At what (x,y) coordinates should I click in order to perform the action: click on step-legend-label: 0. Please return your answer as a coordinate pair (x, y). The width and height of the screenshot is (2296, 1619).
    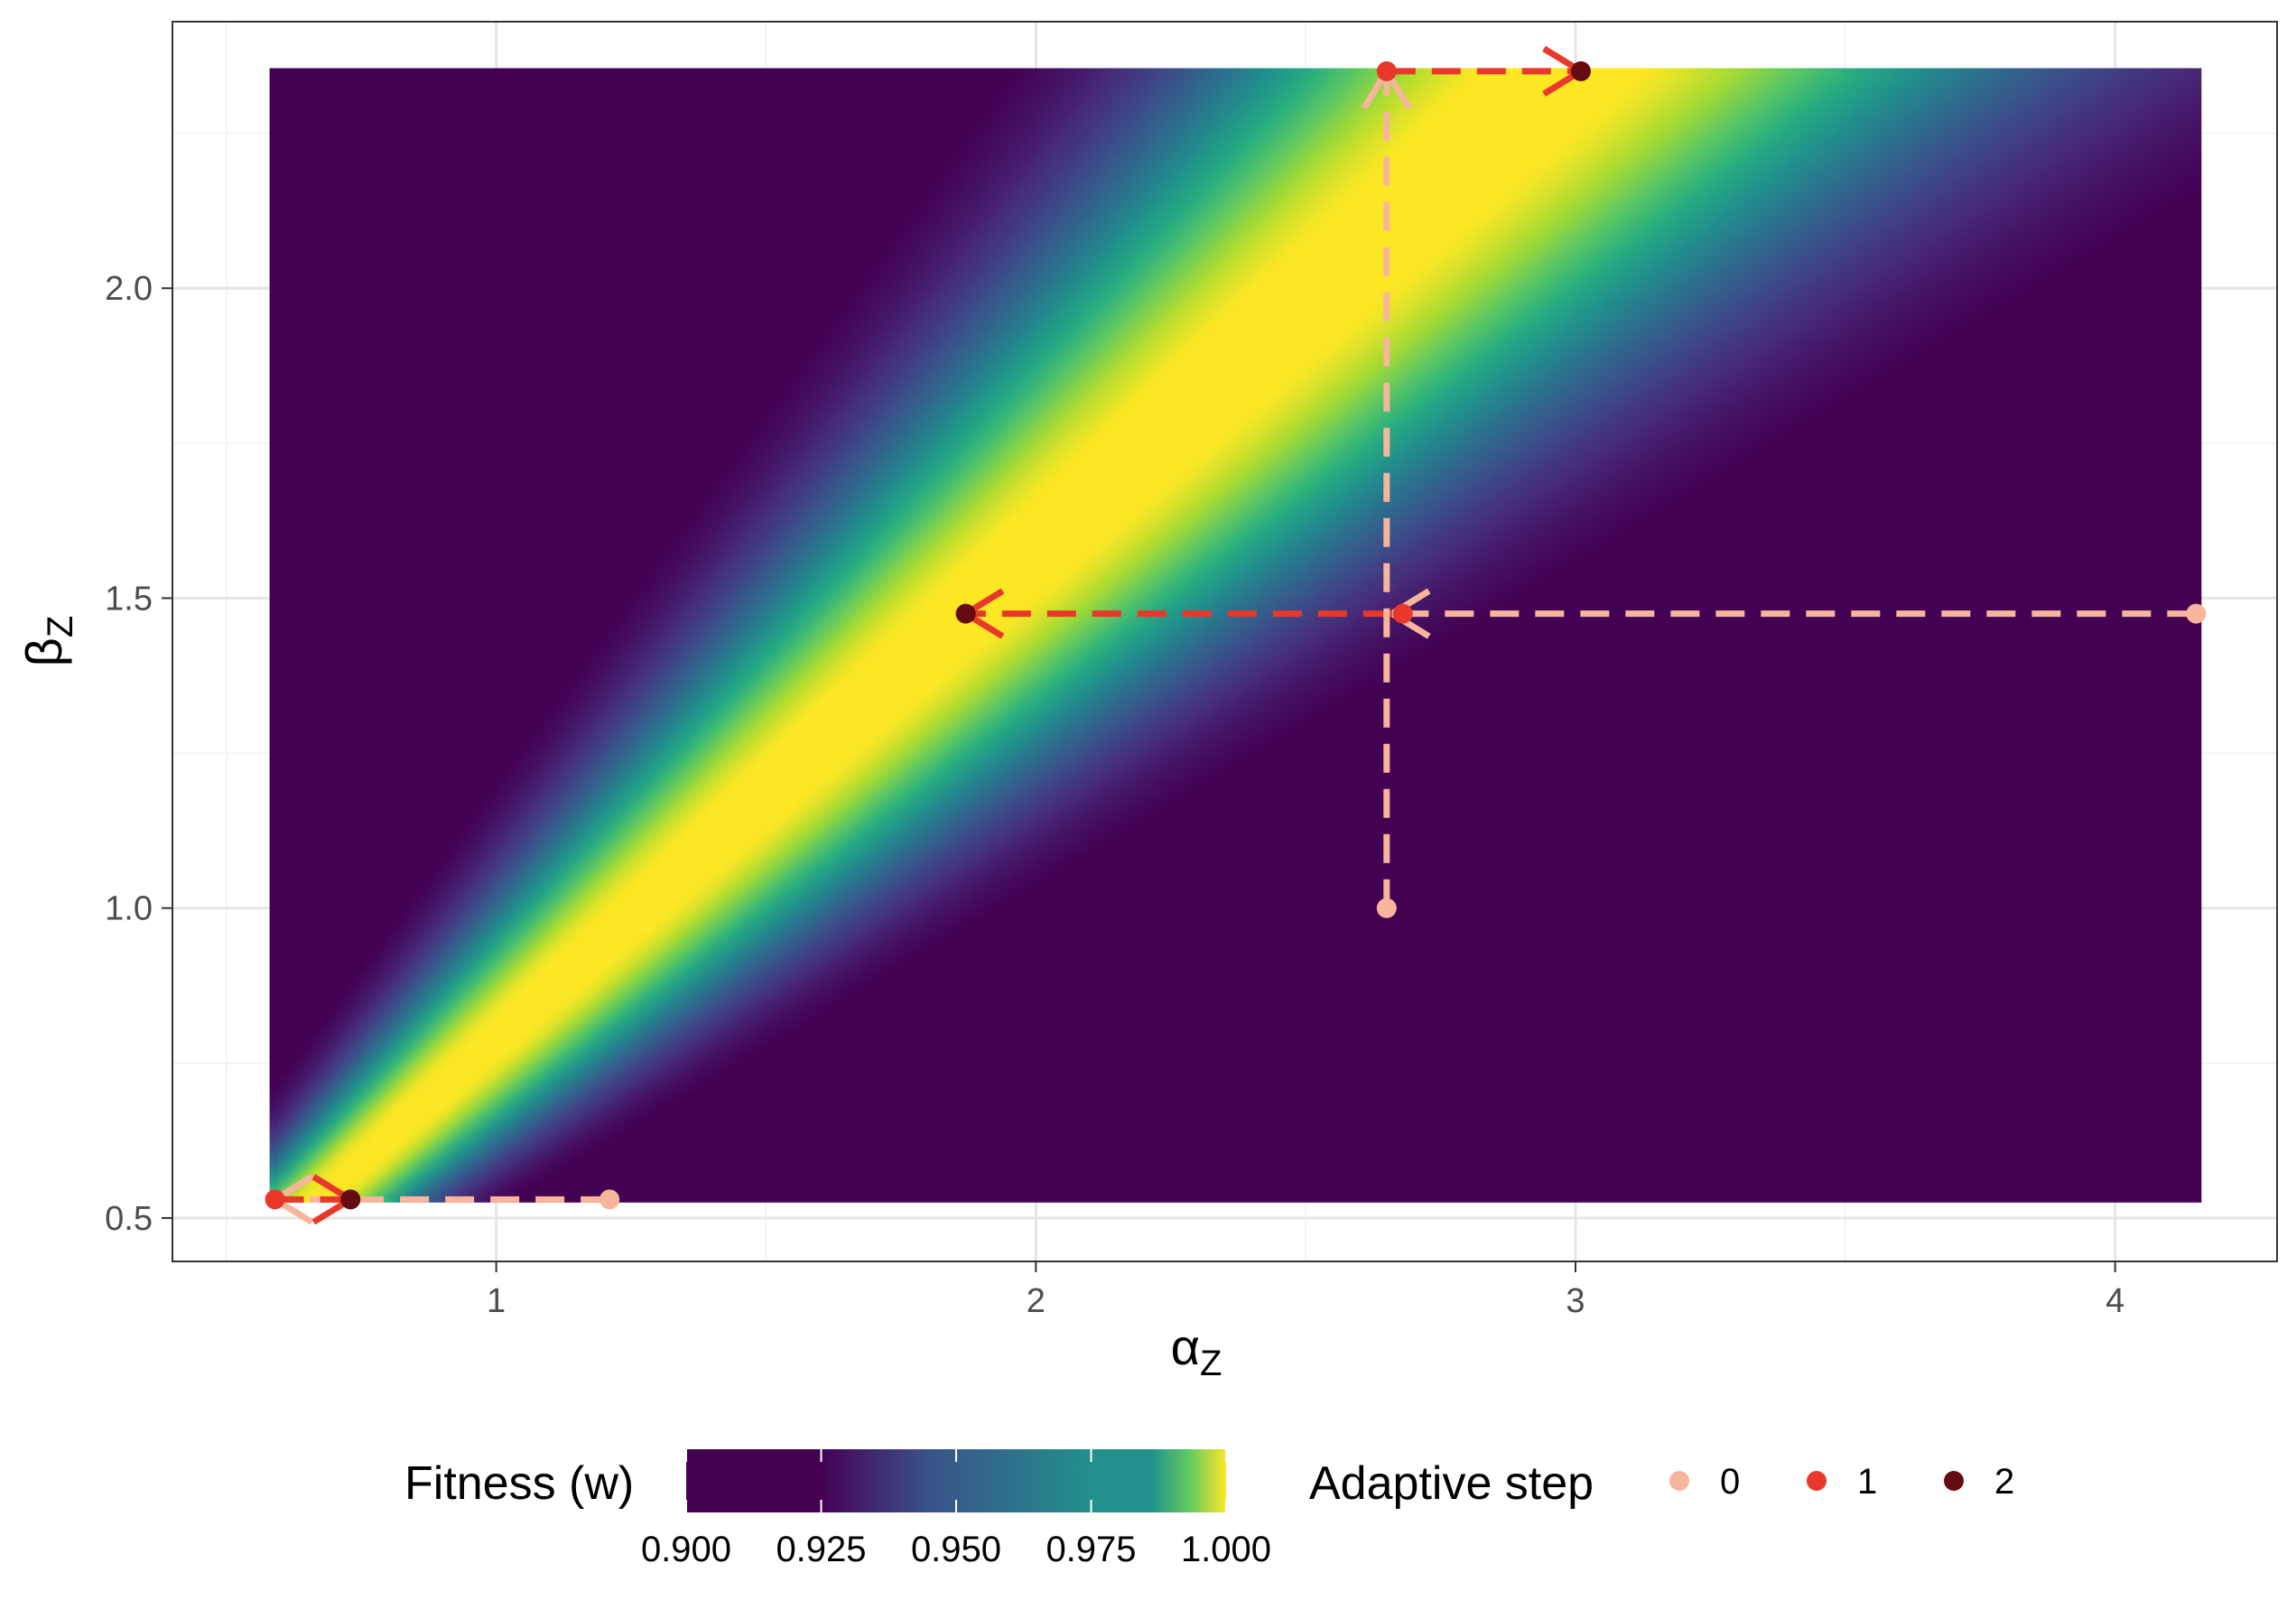
    Looking at the image, I should click on (1730, 1482).